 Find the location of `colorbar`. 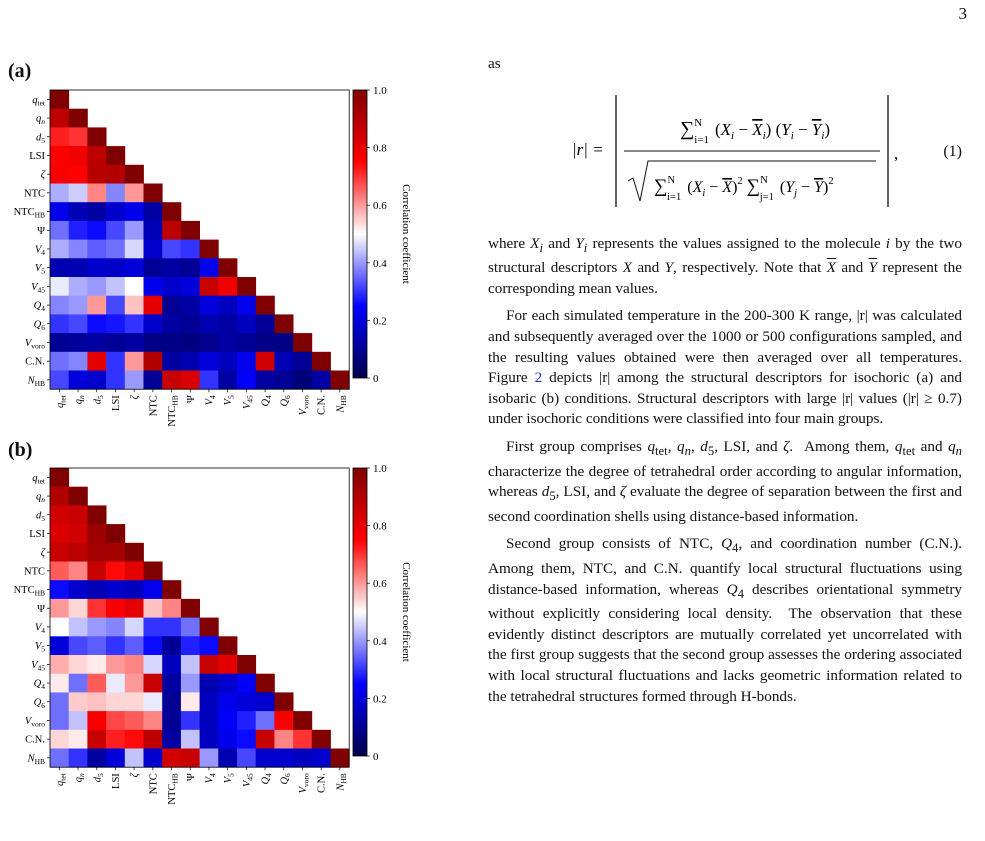

colorbar is located at coordinates (360, 234).